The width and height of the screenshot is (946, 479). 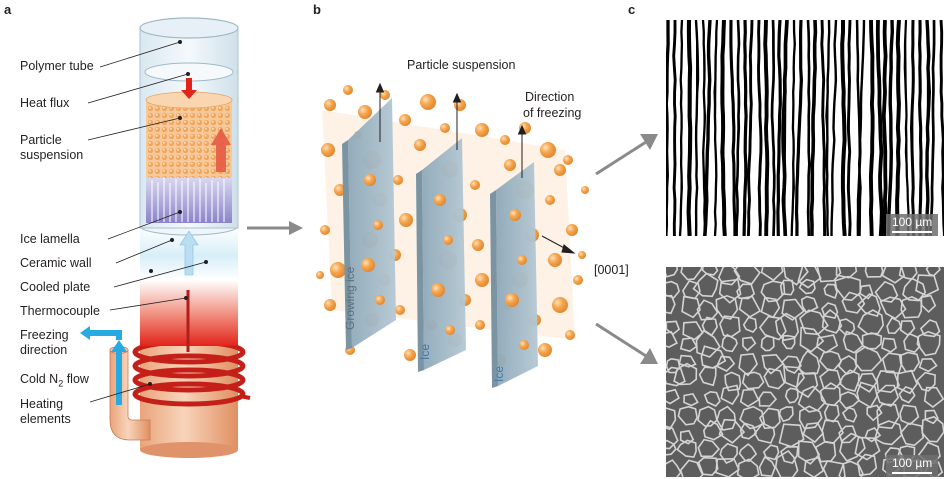 What do you see at coordinates (39, 379) in the screenshot?
I see `label-cold-n2-flow-pre: Cold N` at bounding box center [39, 379].